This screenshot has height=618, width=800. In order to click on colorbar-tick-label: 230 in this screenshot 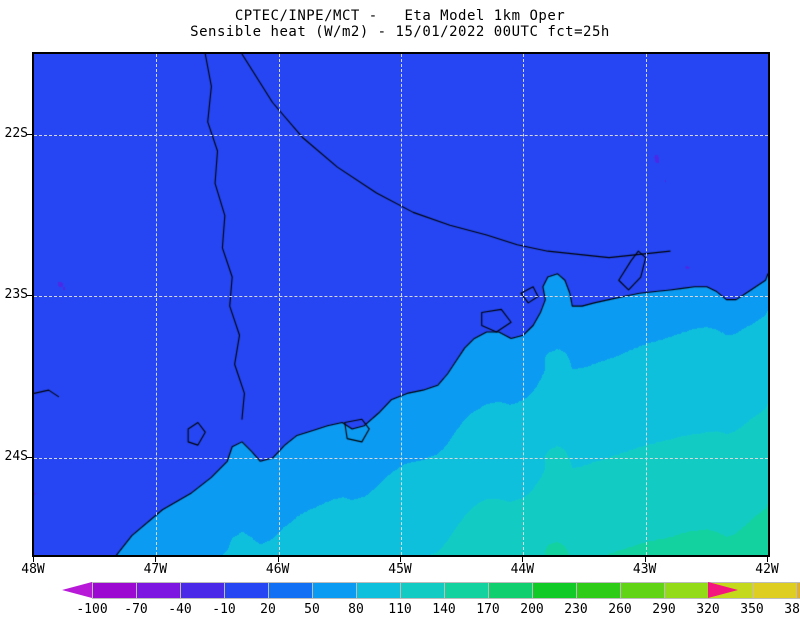, I will do `click(576, 609)`.